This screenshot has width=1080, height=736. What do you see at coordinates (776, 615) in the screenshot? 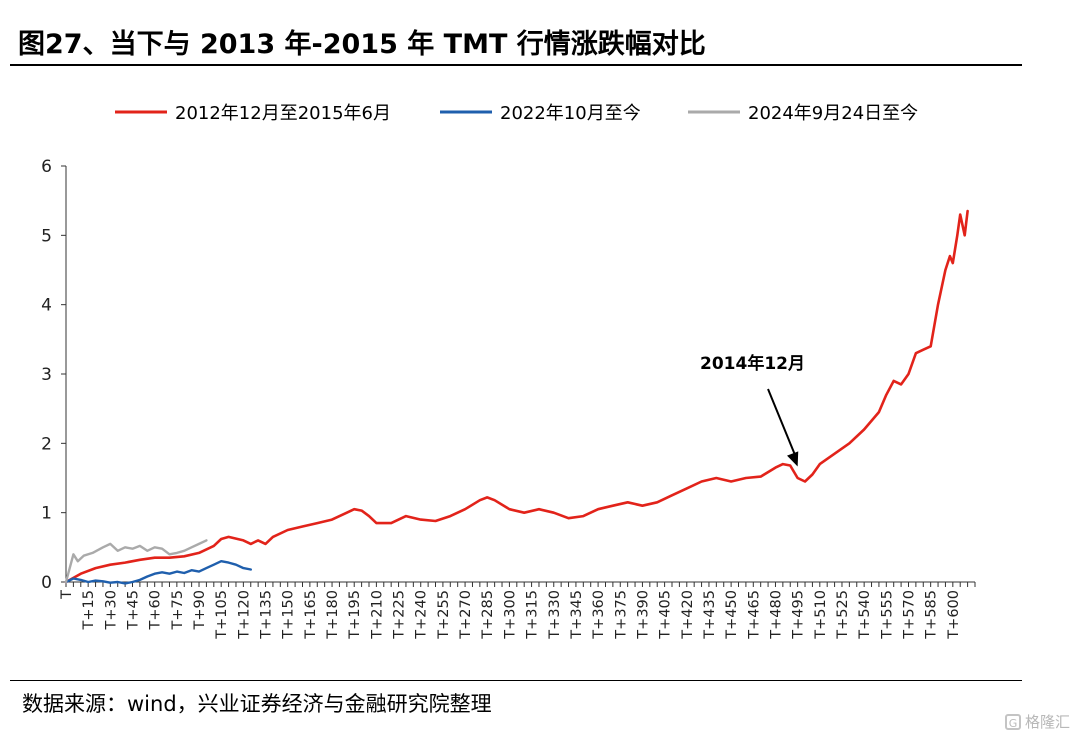
I see `x-tick-label: T+480` at bounding box center [776, 615].